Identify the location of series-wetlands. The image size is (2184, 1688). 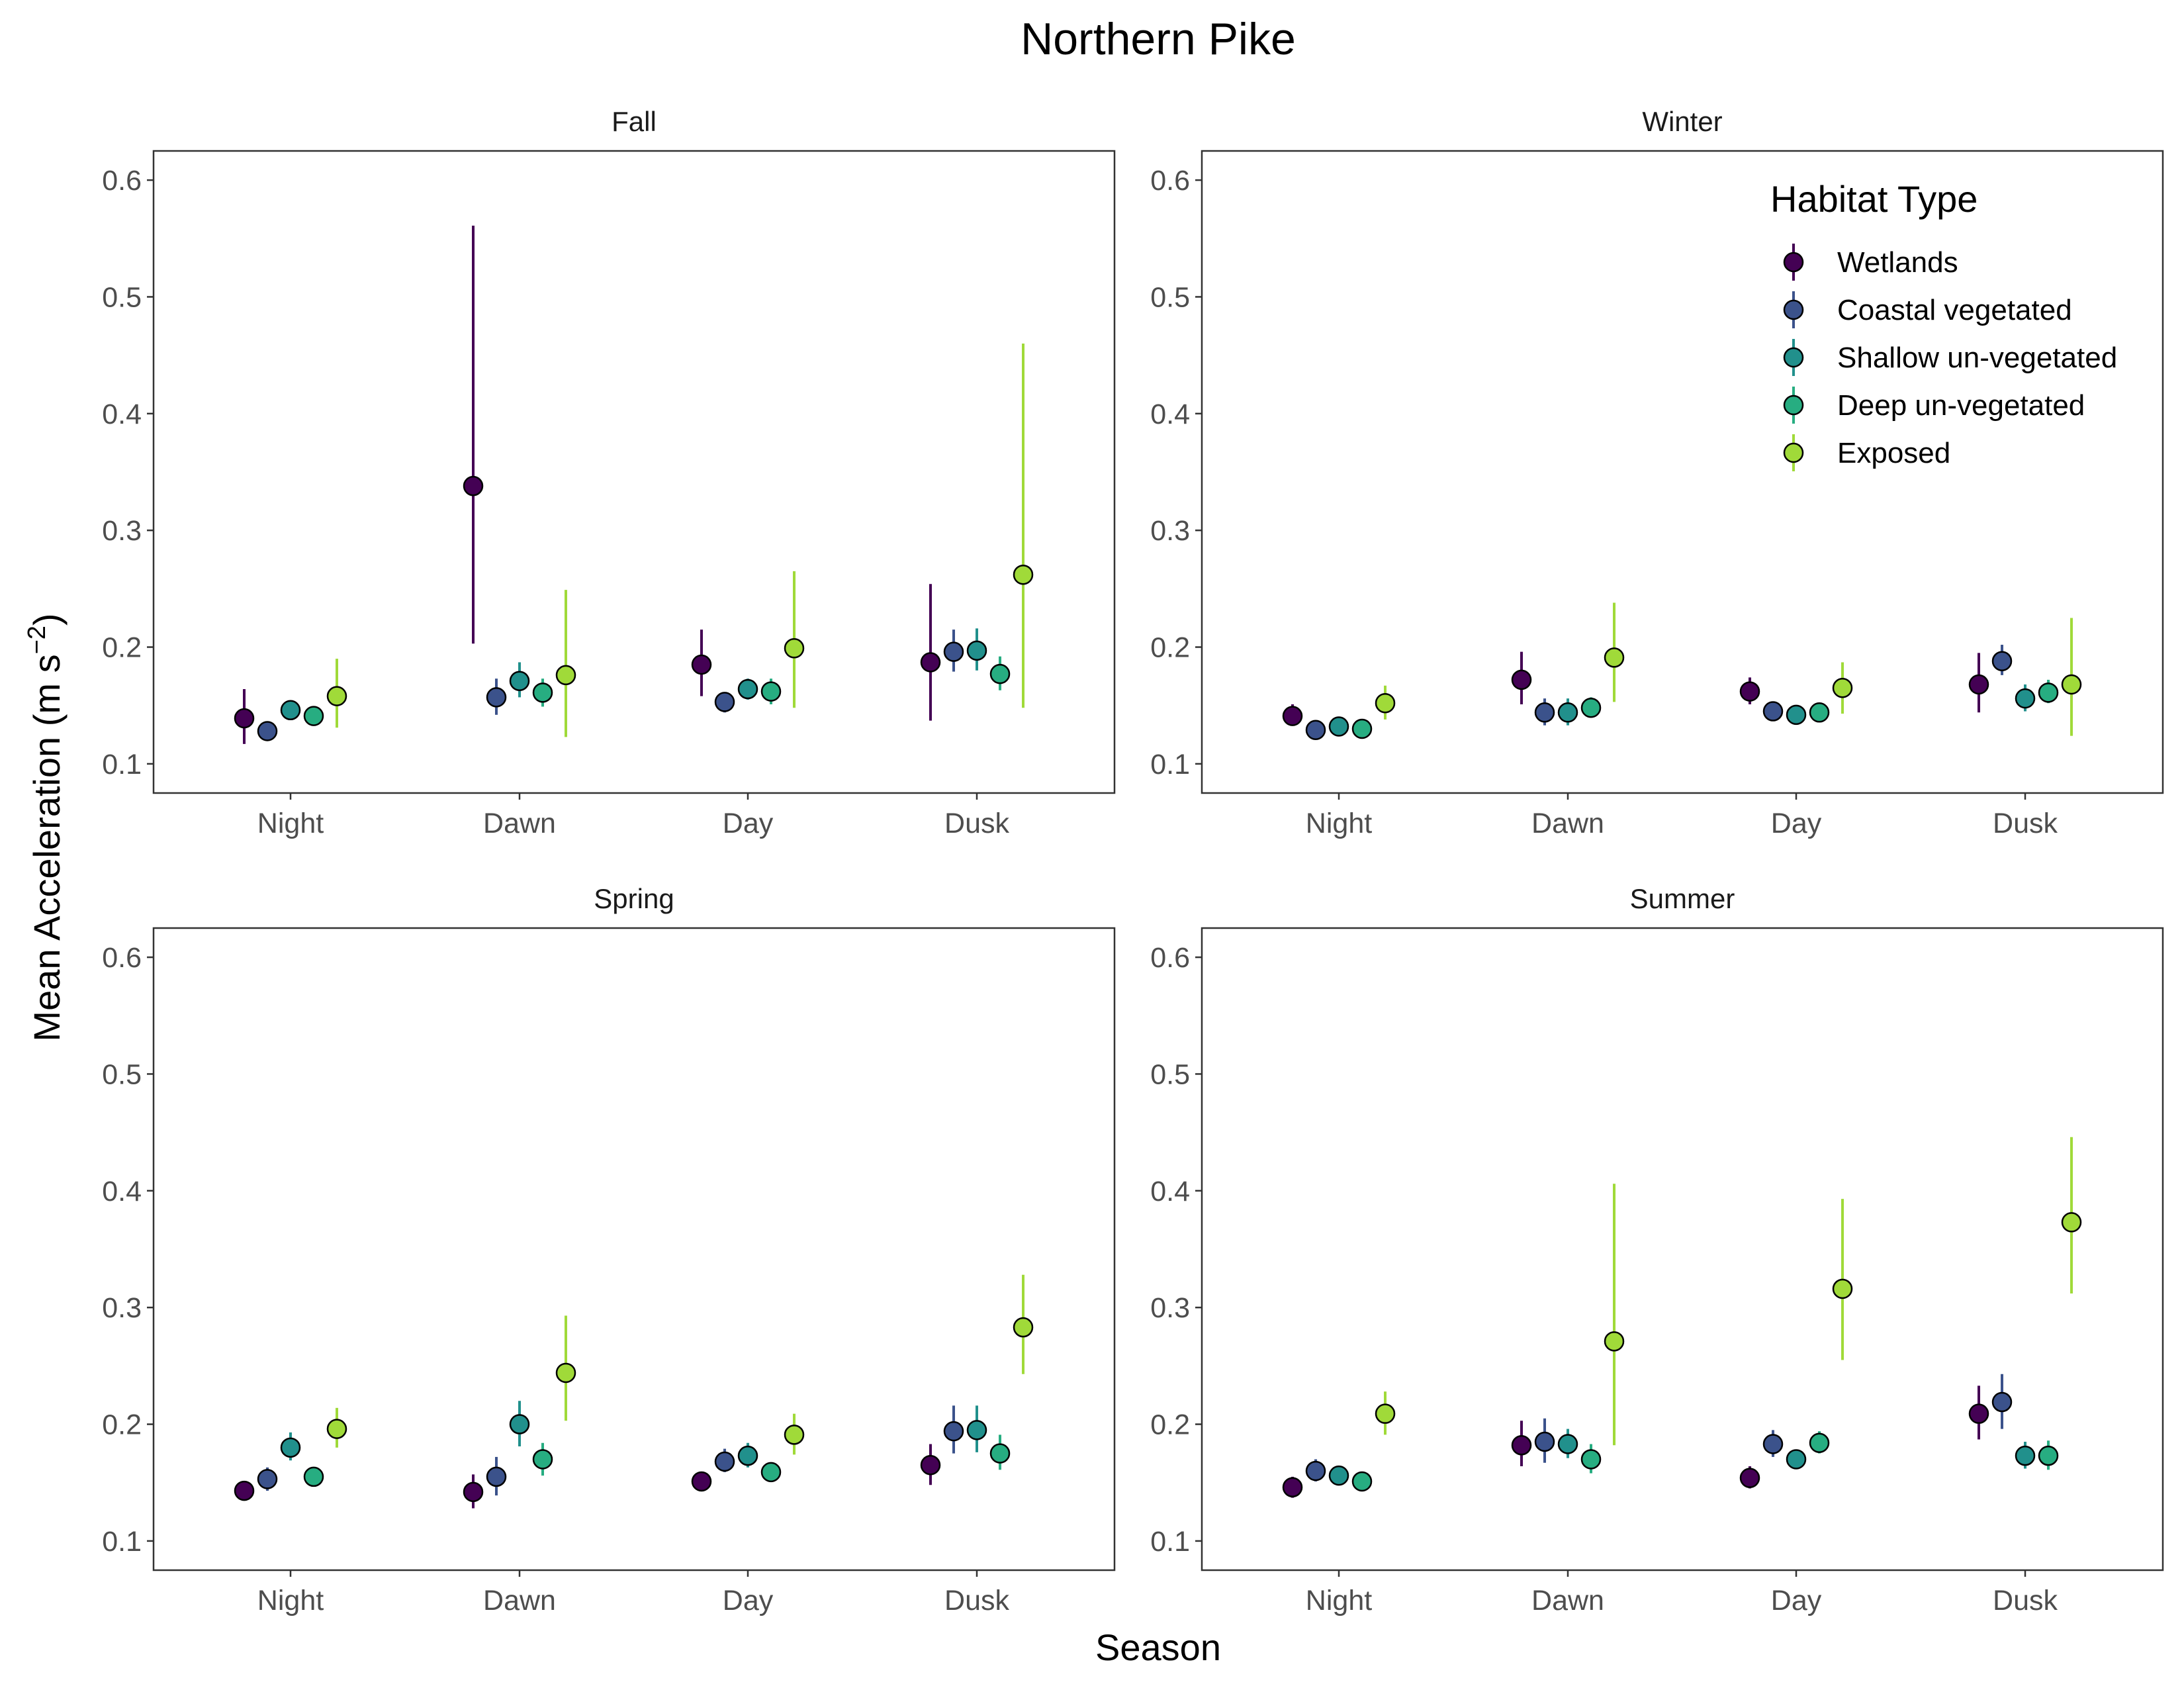
(587, 1477).